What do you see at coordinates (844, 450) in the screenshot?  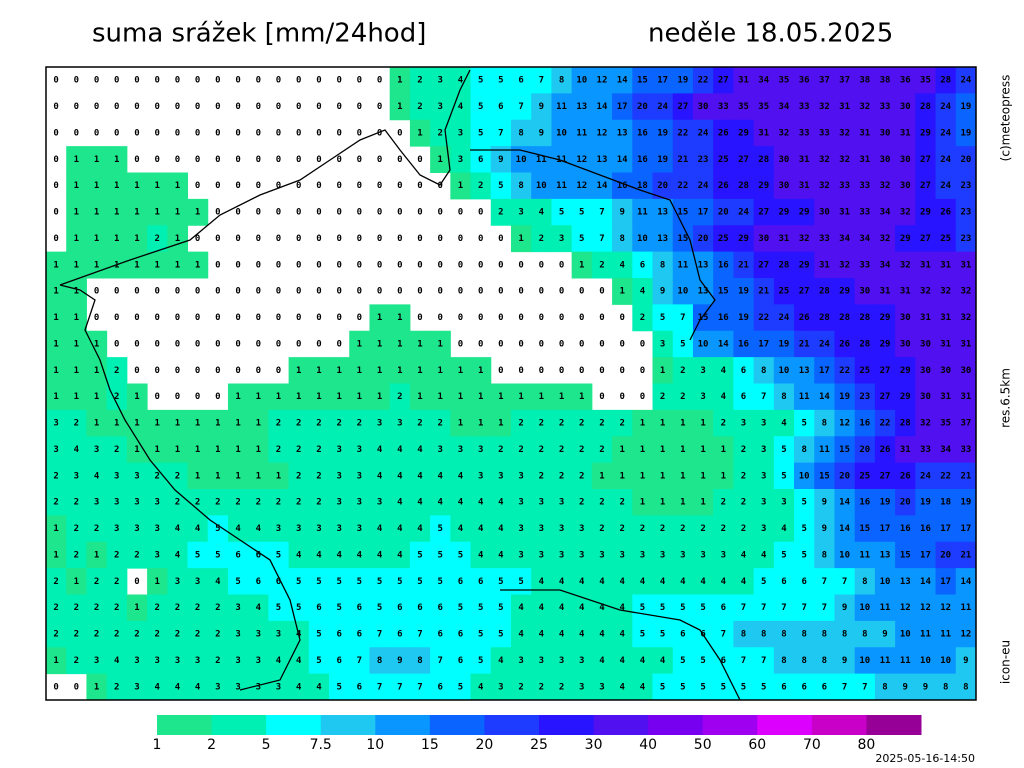 I see `cell-value: 15` at bounding box center [844, 450].